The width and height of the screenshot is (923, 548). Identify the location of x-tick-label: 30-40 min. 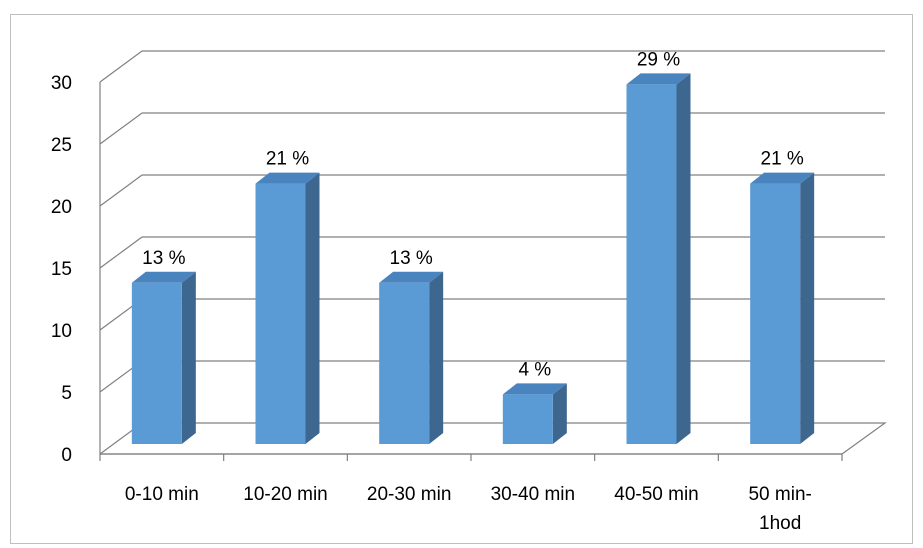
(533, 494).